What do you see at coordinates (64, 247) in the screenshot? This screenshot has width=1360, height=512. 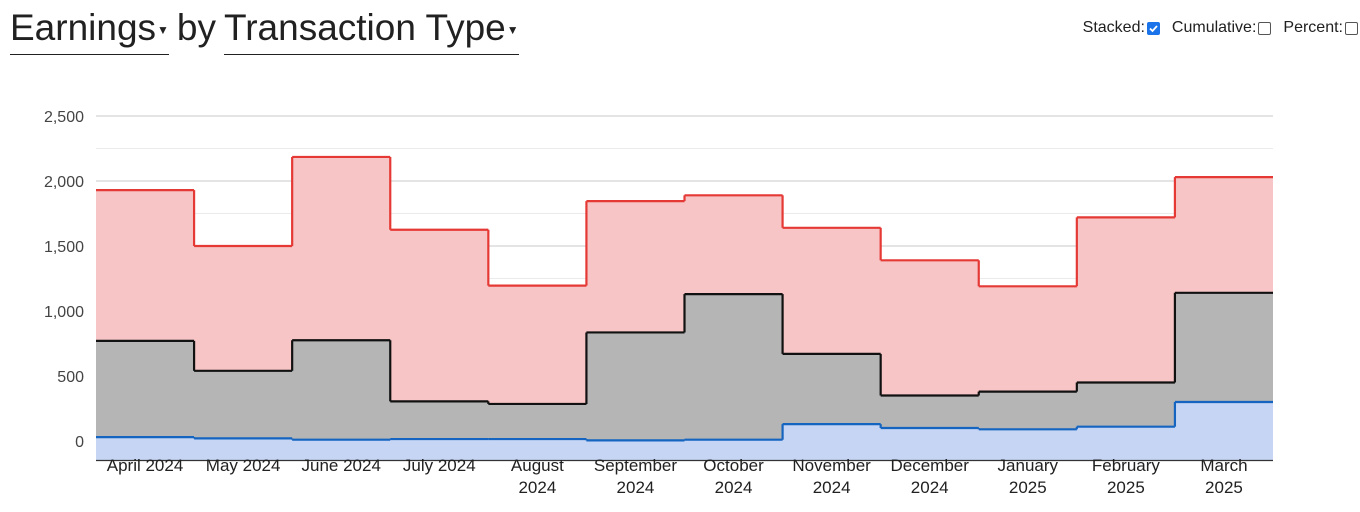 I see `y-tick-label: 1,500` at bounding box center [64, 247].